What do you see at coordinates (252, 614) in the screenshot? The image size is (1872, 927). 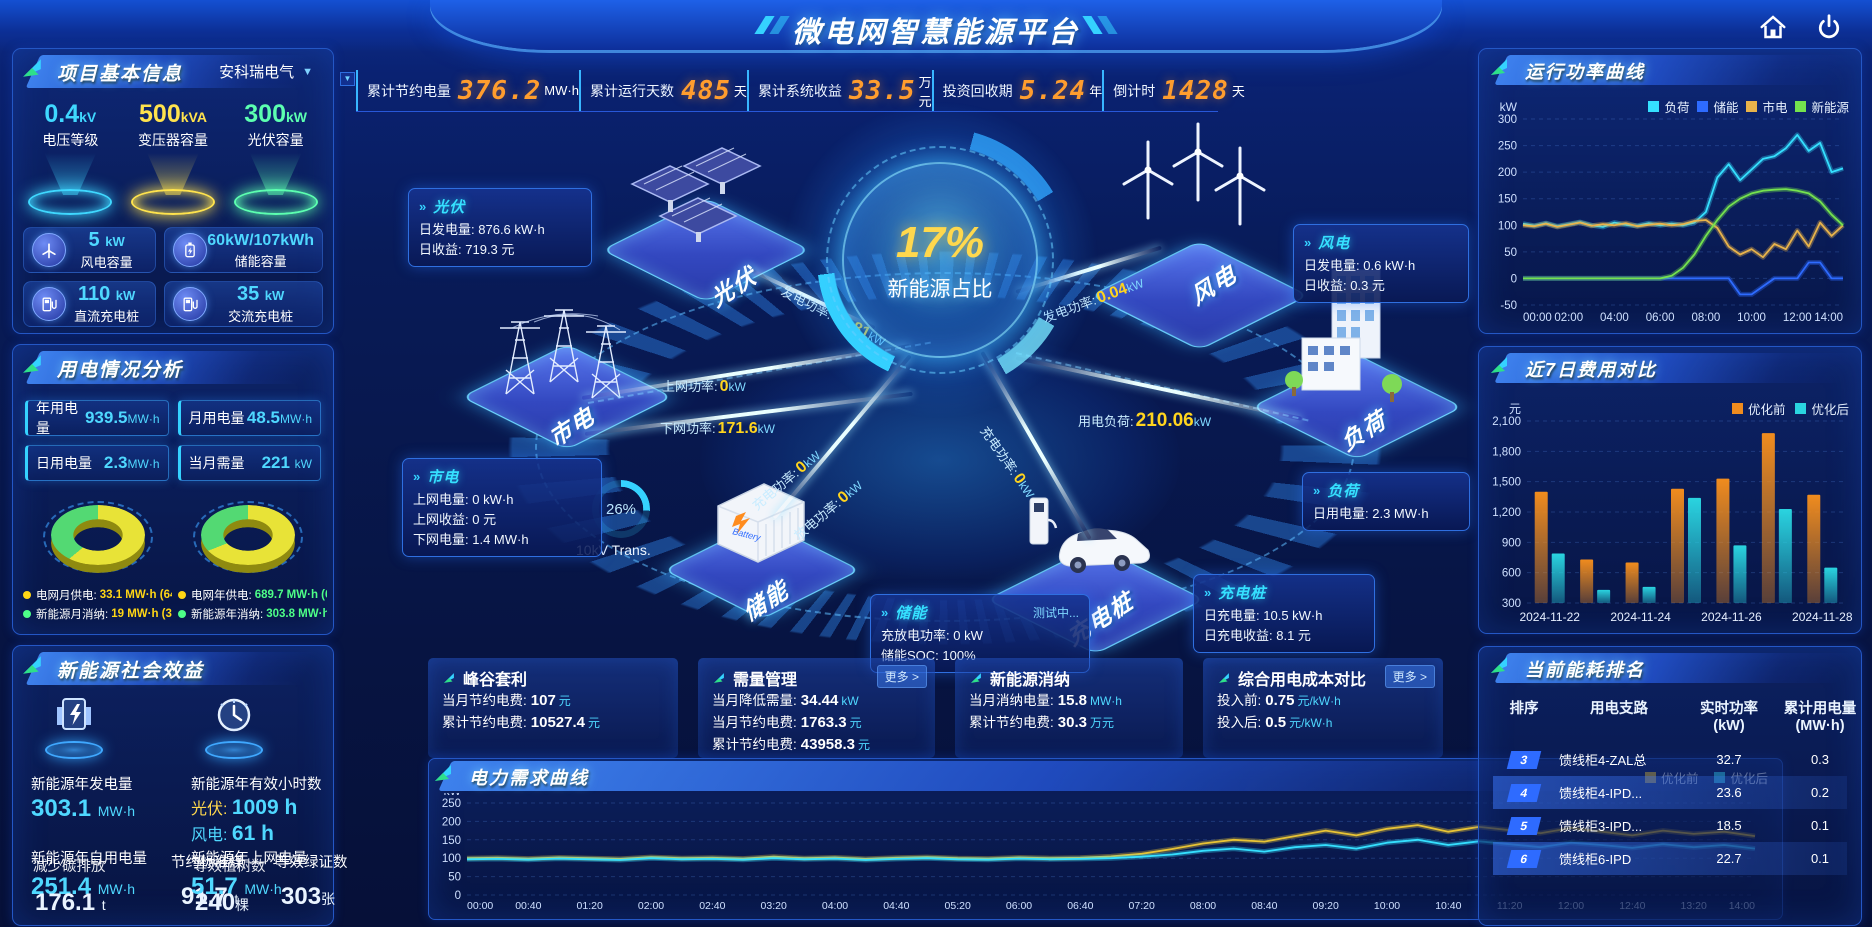 I see `legend-renewable-year: 新能源年消纳:303.8 MW·h (31%)` at bounding box center [252, 614].